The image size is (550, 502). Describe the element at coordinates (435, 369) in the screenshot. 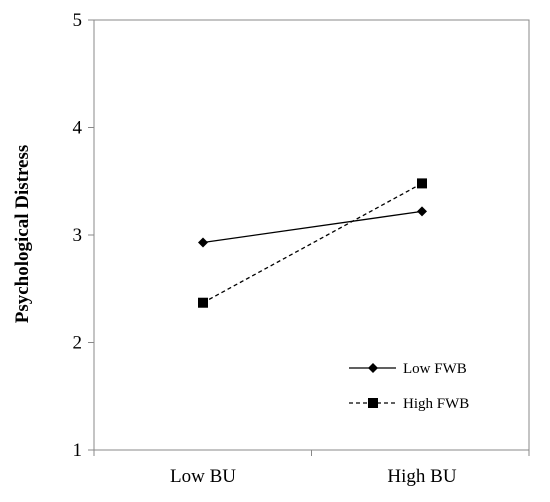

I see `legend-label: Low FWB` at that location.